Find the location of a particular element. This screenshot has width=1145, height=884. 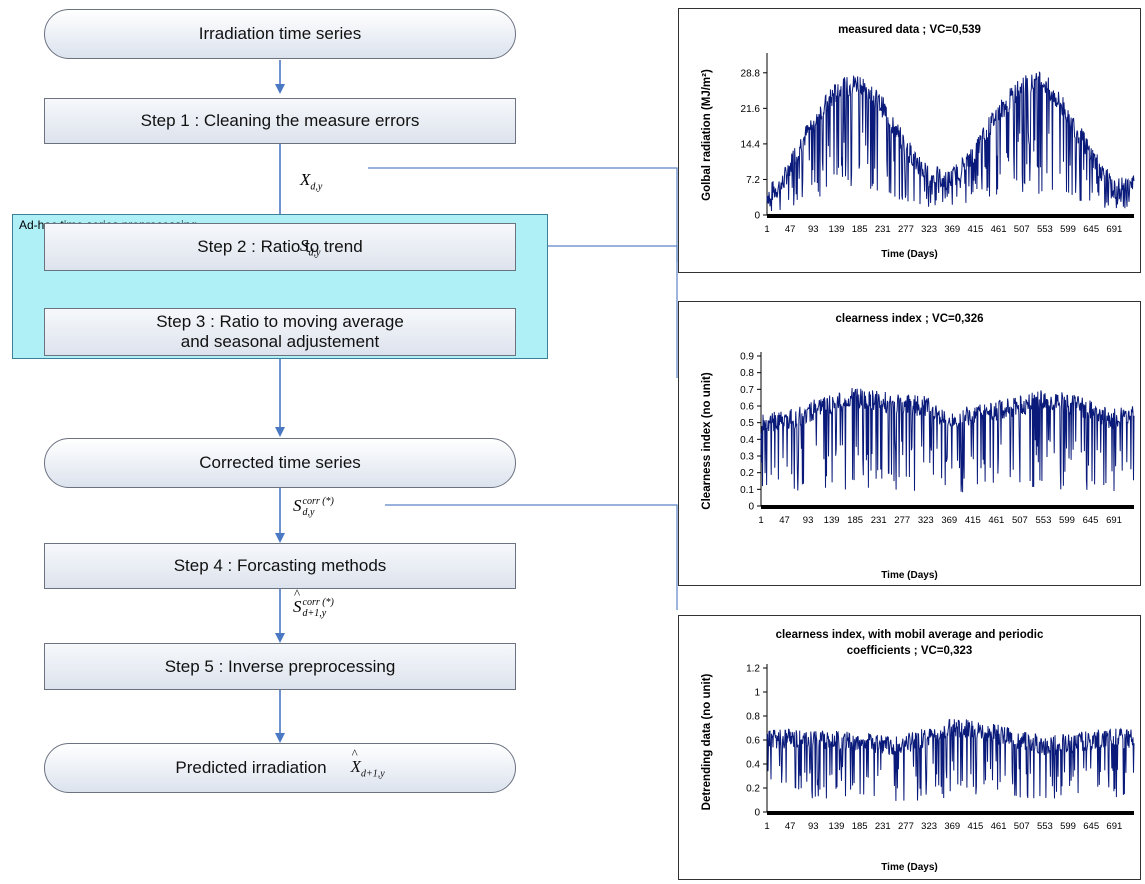

y-tick-label: 1 is located at coordinates (757, 693).